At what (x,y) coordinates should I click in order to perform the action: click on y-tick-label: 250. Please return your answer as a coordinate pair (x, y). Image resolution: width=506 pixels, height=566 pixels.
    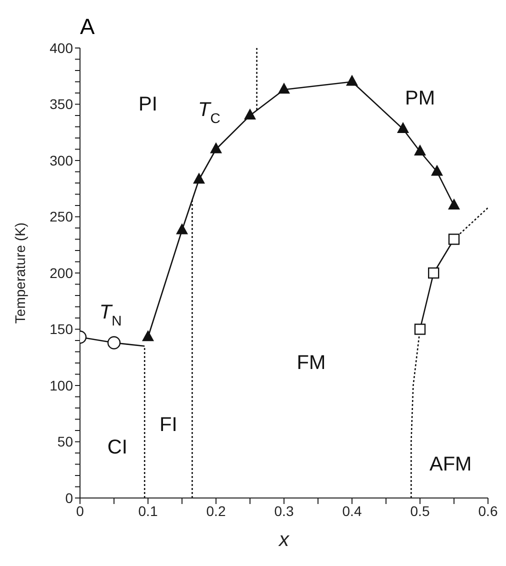
    Looking at the image, I should click on (62, 216).